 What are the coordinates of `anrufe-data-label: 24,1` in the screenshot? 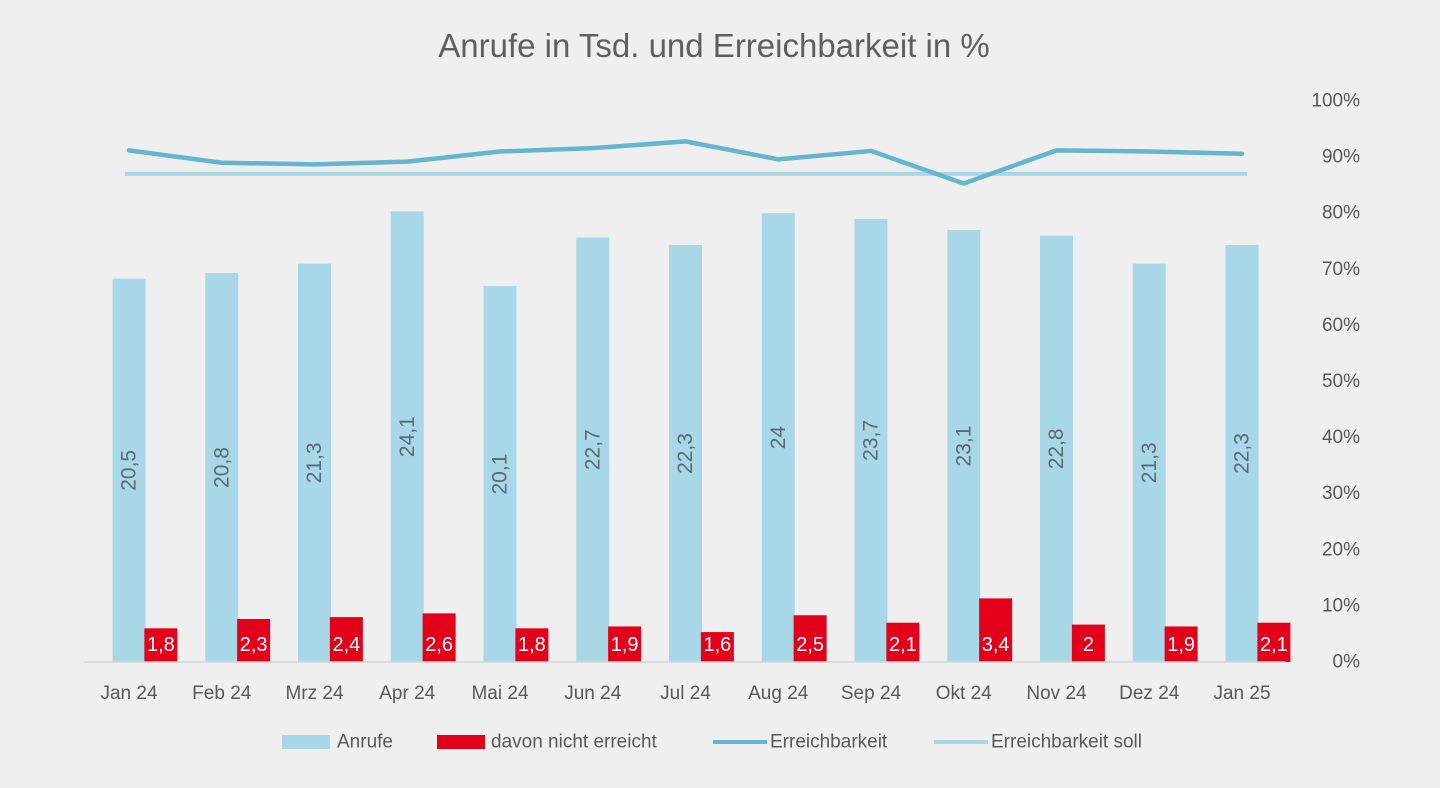 It's located at (407, 436).